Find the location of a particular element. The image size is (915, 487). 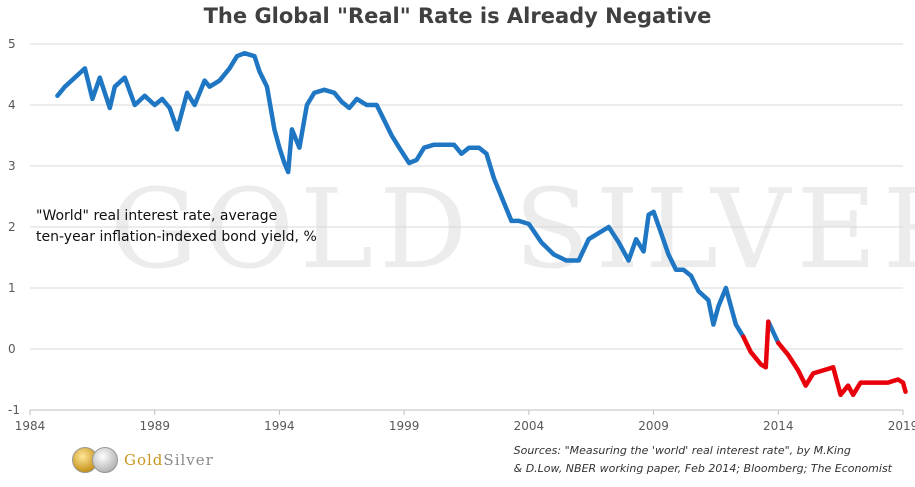

y-tick-label: 2 is located at coordinates (12, 227).